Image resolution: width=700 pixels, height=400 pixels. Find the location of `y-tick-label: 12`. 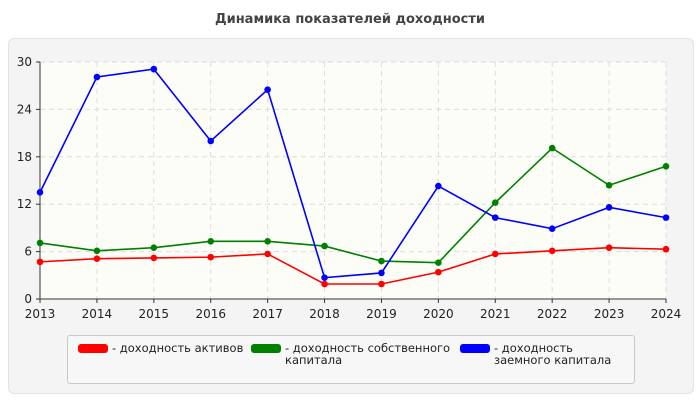

y-tick-label: 12 is located at coordinates (24, 204).